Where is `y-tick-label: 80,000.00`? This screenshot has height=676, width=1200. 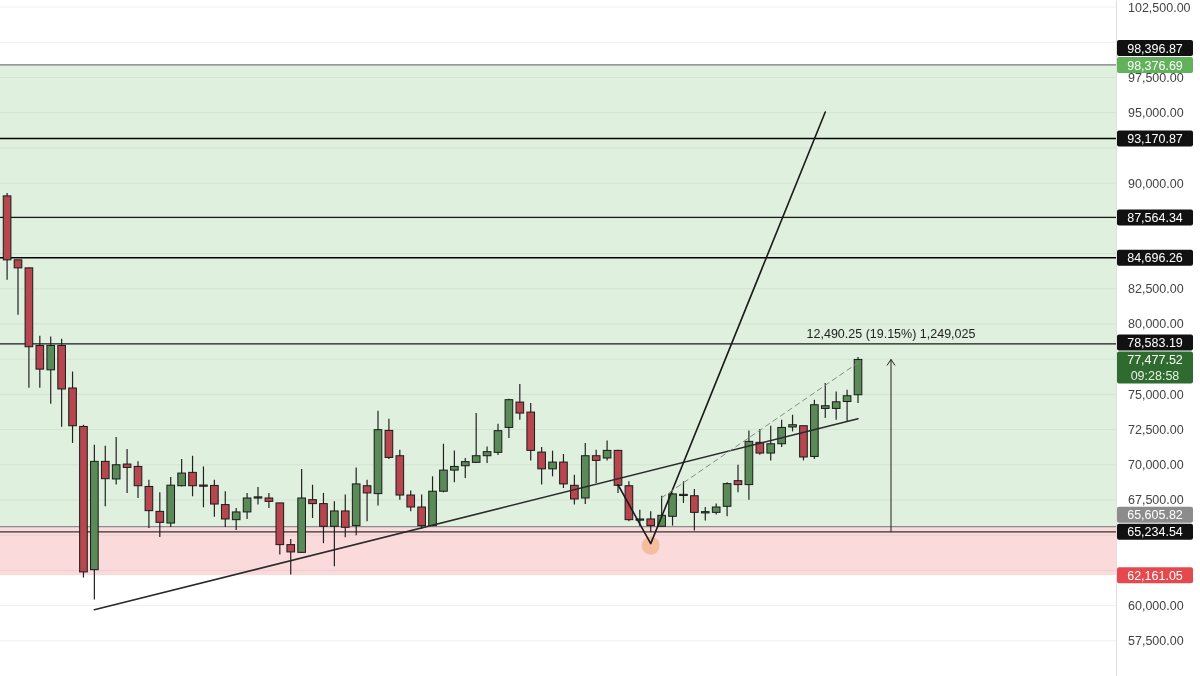
y-tick-label: 80,000.00 is located at coordinates (1156, 324).